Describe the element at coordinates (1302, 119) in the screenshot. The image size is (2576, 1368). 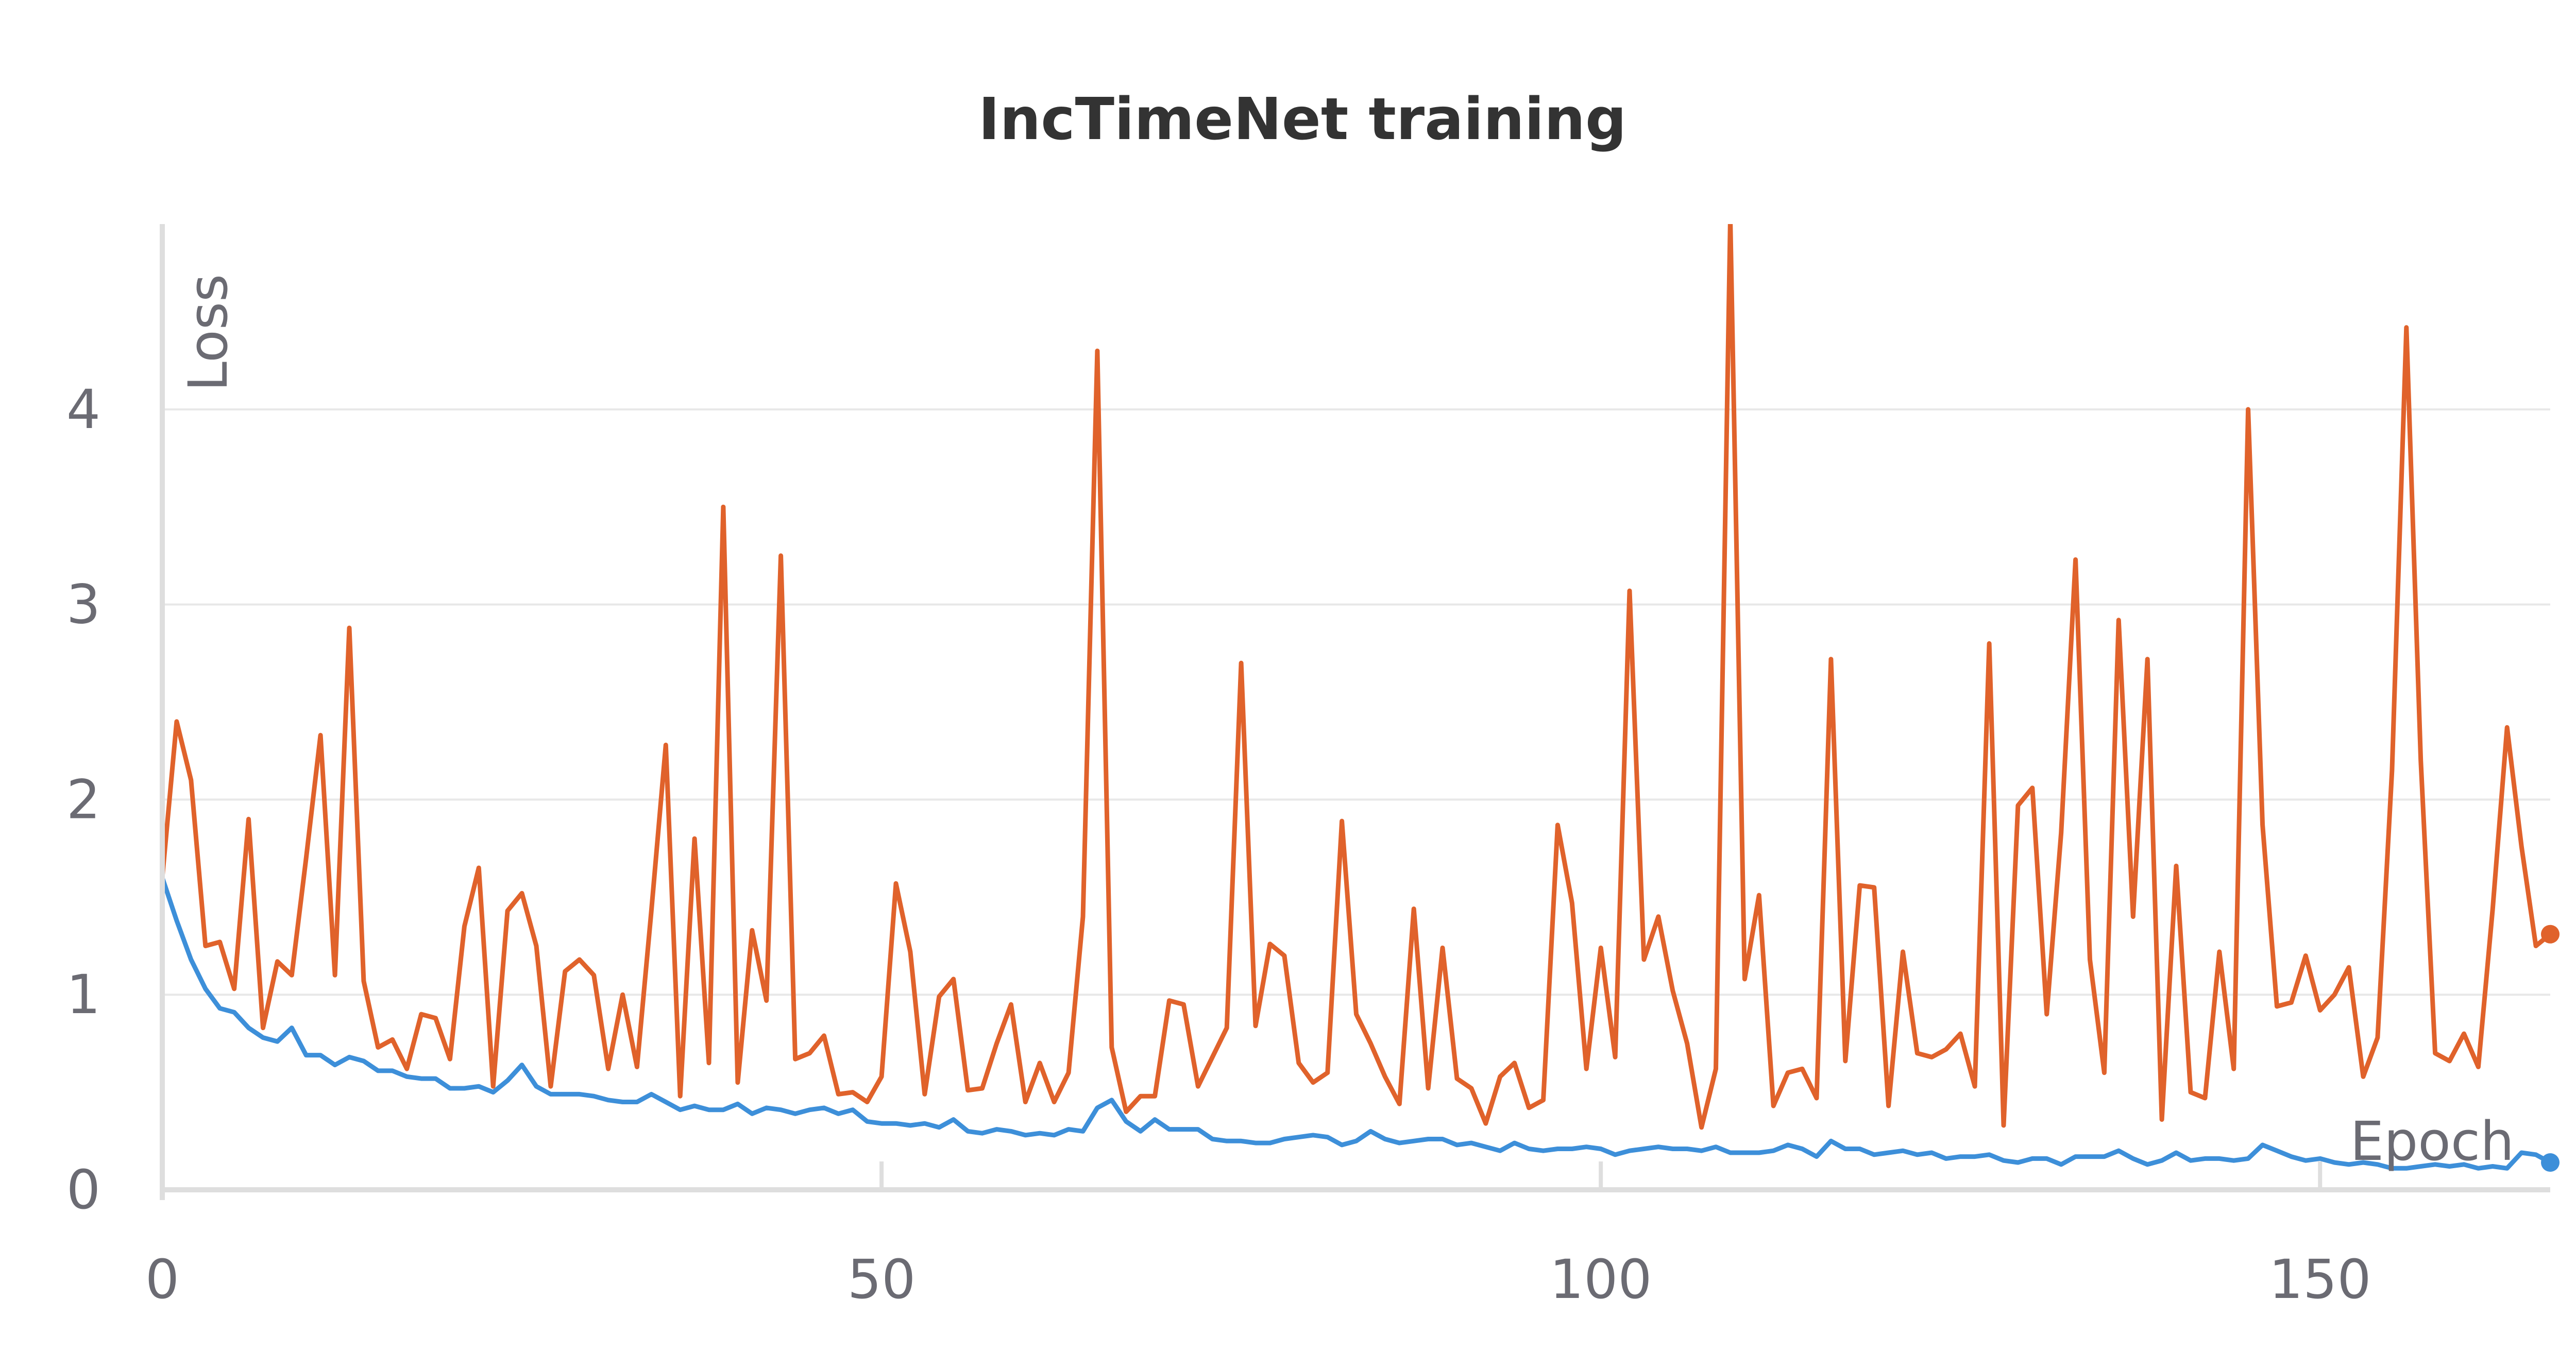
I see `chart-title: IncTimeNet training` at that location.